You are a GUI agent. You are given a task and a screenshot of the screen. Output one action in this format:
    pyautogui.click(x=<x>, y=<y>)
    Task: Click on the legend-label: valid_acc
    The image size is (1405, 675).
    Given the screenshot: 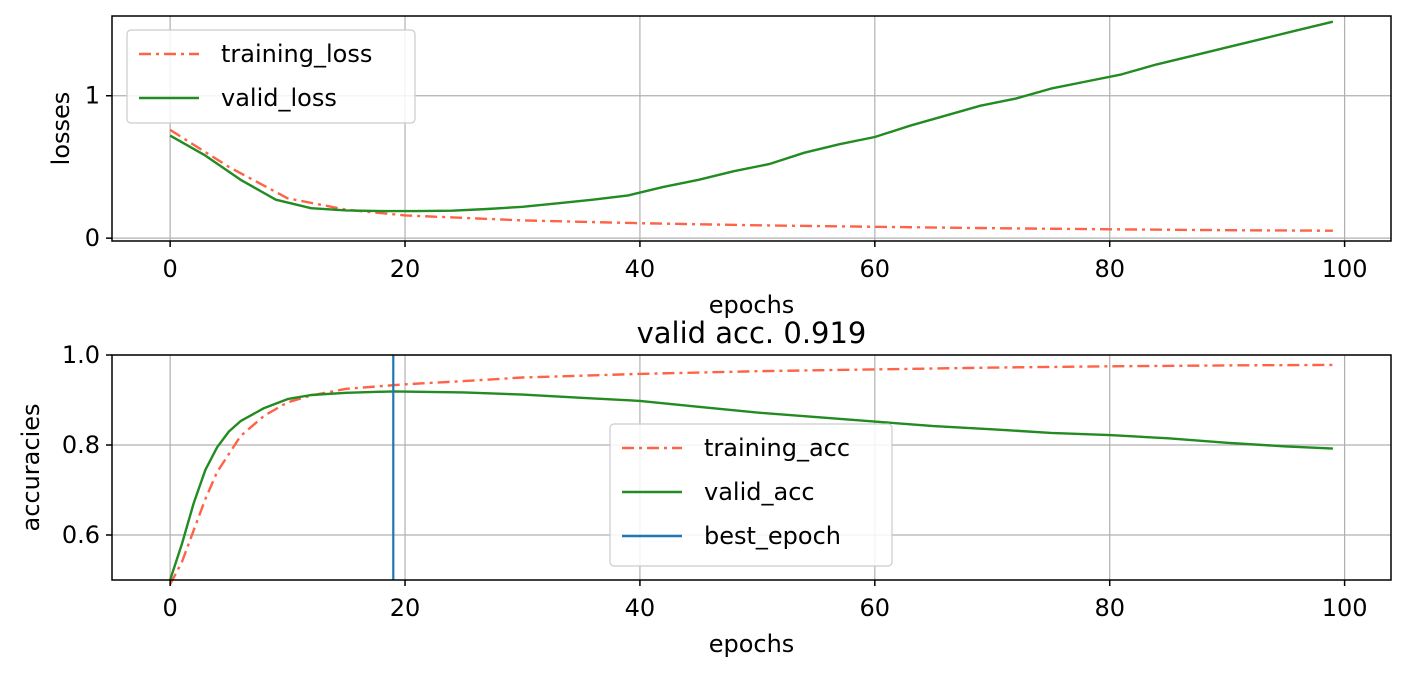 What is the action you would take?
    pyautogui.click(x=759, y=492)
    